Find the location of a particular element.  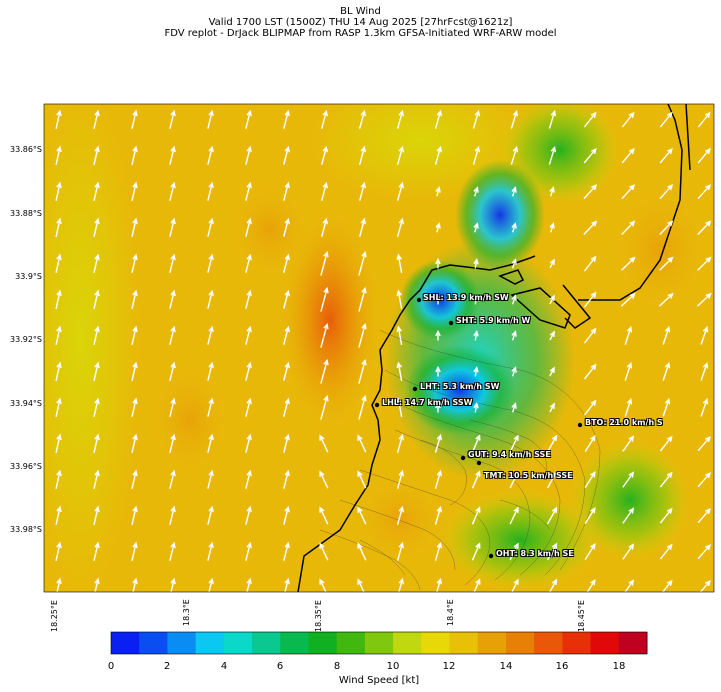

station-label-gut: GUT: 9.4 km/h SSE is located at coordinates (509, 454).